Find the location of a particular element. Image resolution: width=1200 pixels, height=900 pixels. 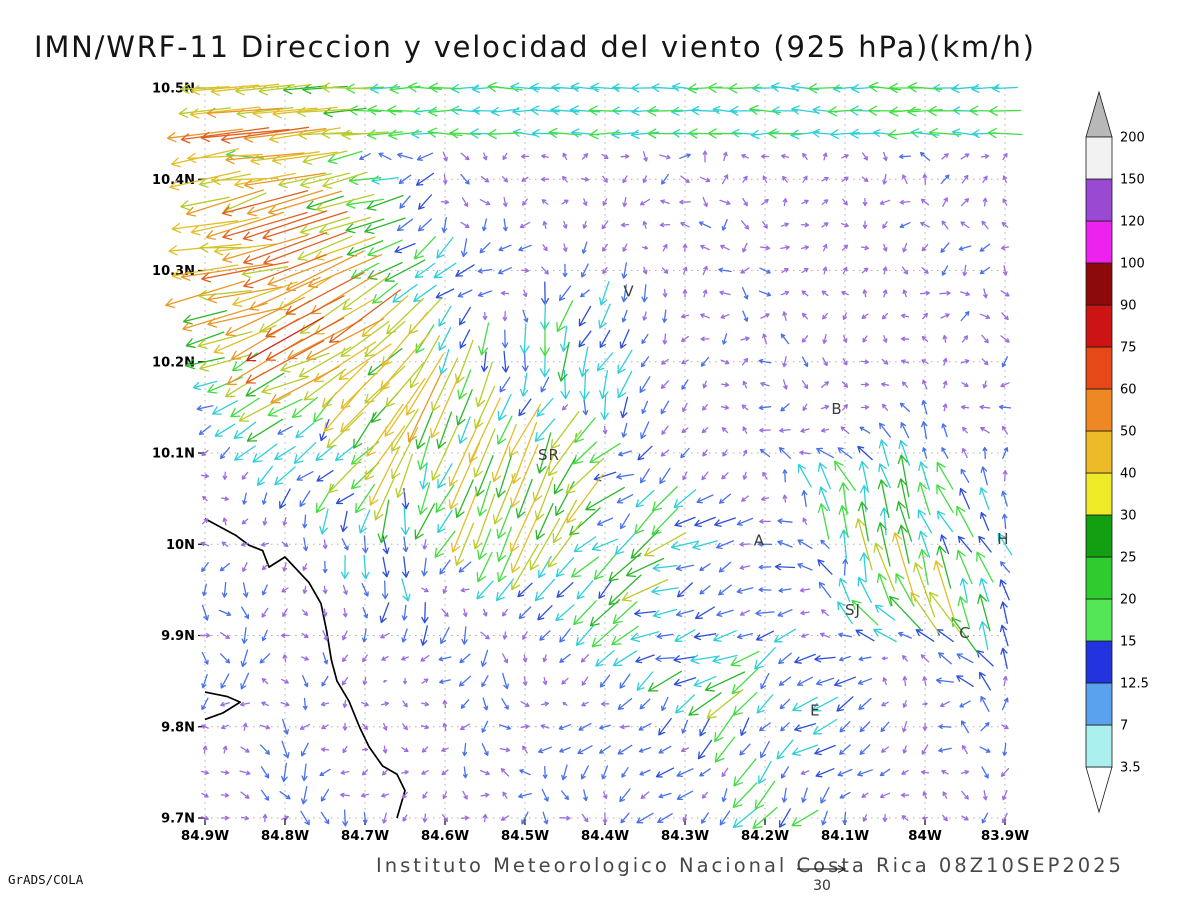

x-tick-label: 84.7W is located at coordinates (365, 836).